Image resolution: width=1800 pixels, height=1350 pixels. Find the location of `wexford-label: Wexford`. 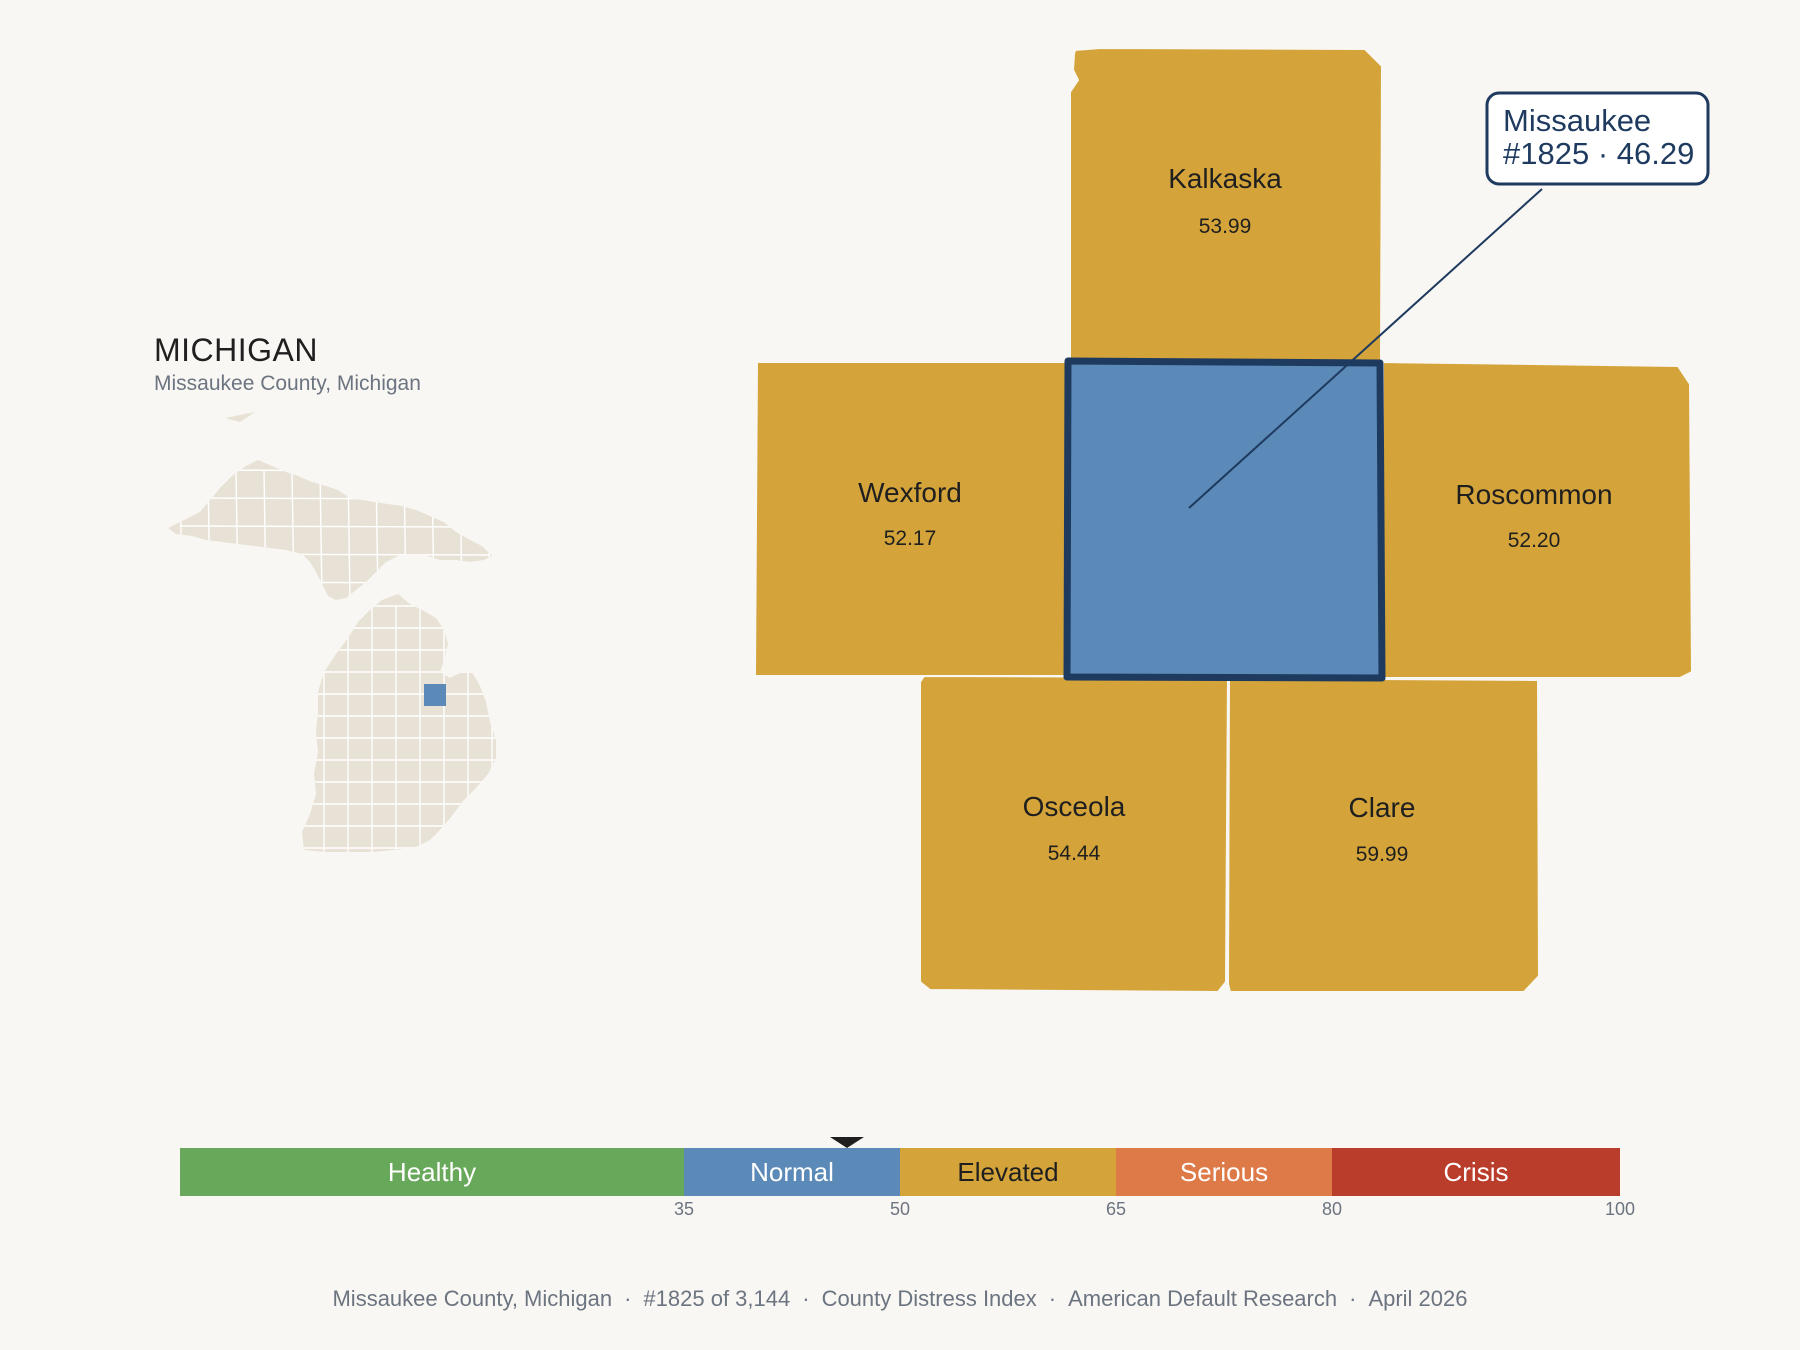

wexford-label: Wexford is located at coordinates (910, 492).